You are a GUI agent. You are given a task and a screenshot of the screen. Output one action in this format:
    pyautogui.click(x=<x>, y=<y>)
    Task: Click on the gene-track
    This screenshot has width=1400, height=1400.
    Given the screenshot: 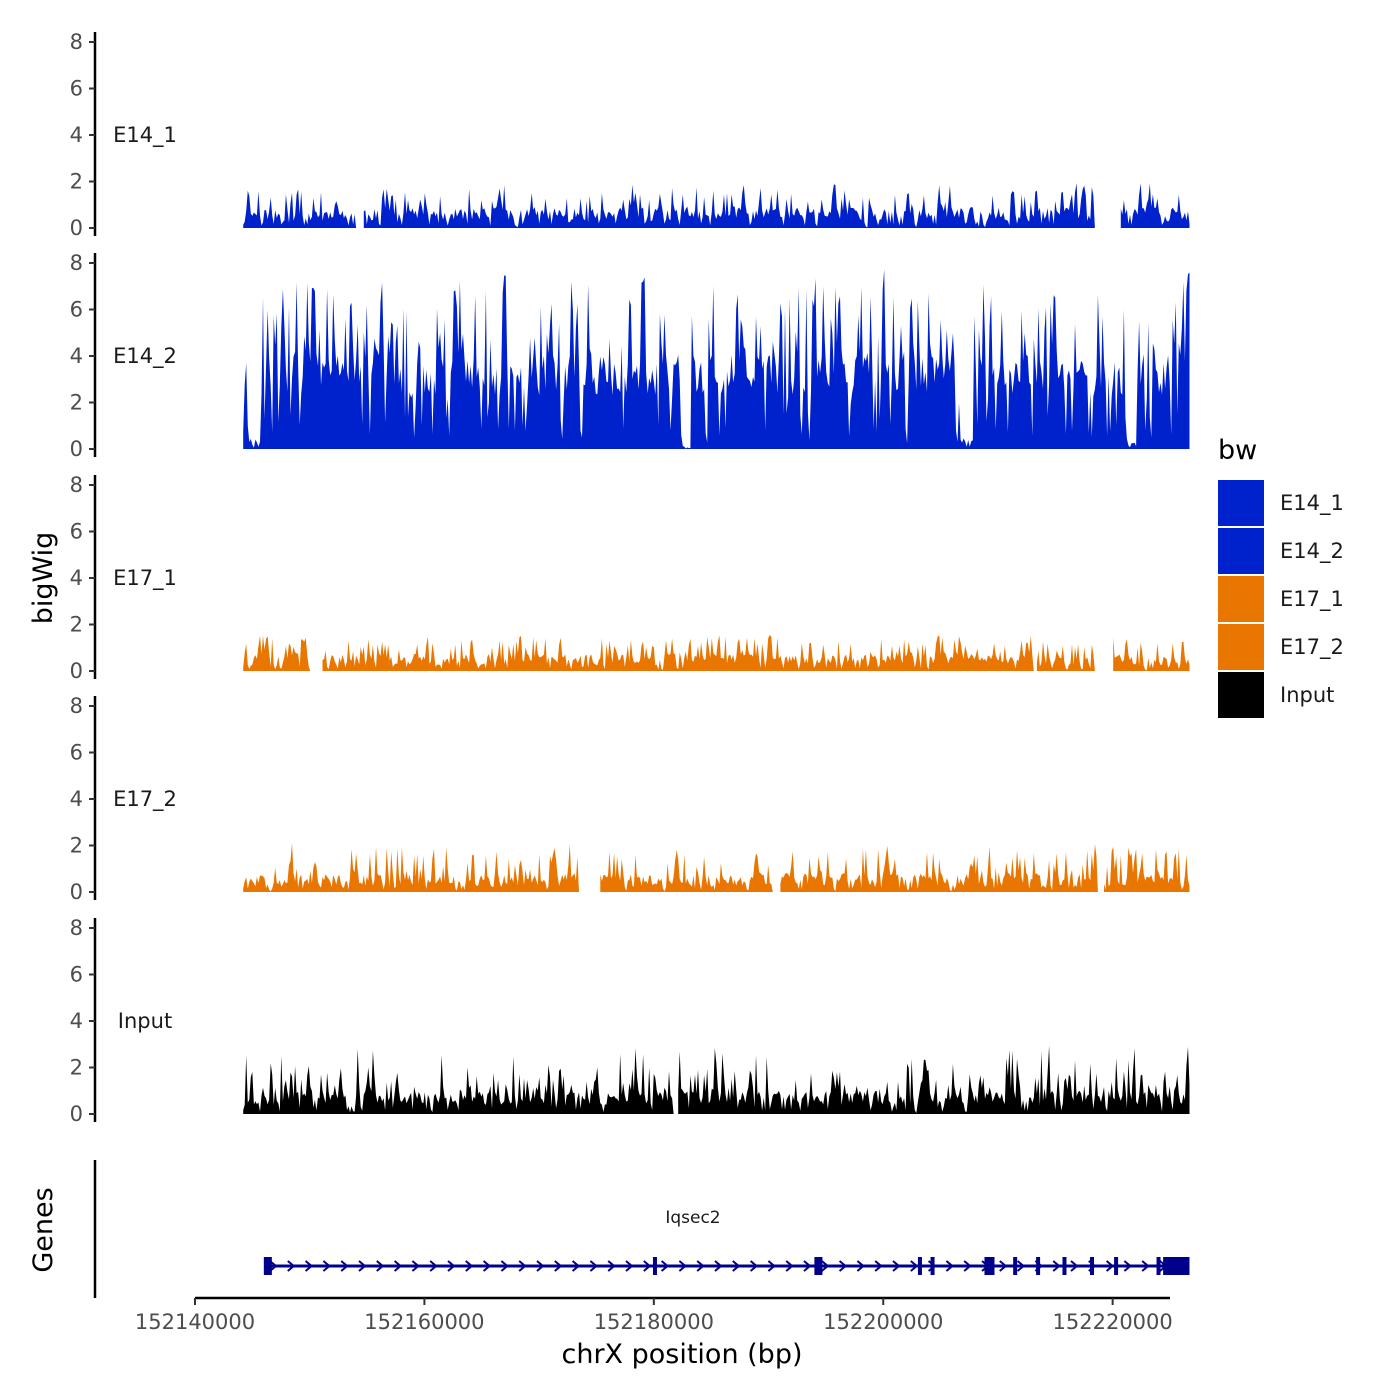 What is the action you would take?
    pyautogui.click(x=641, y=1229)
    